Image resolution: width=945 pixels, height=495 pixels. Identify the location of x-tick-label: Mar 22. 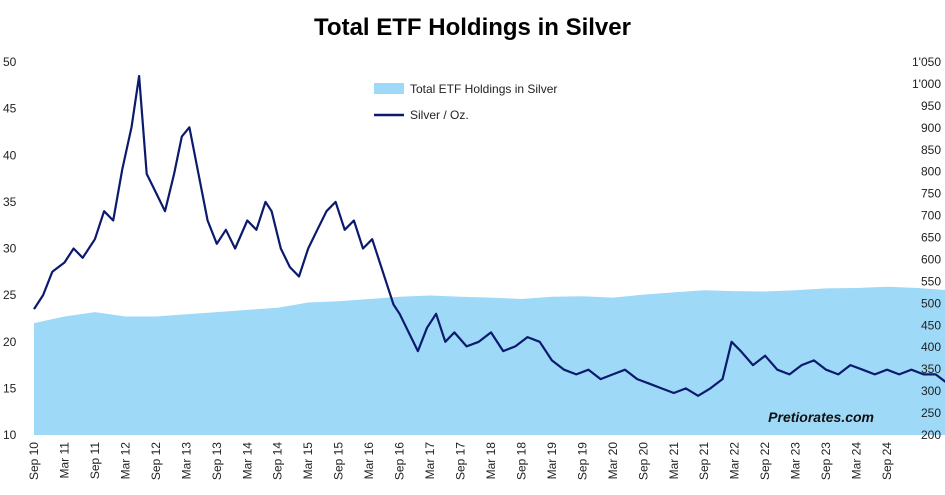
(735, 461).